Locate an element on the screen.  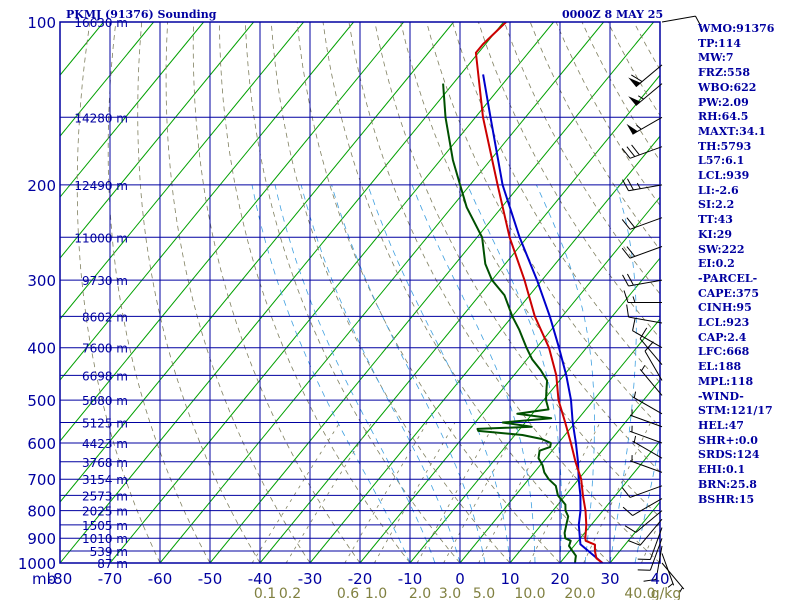
height-label: 1010 m is located at coordinates (105, 539).